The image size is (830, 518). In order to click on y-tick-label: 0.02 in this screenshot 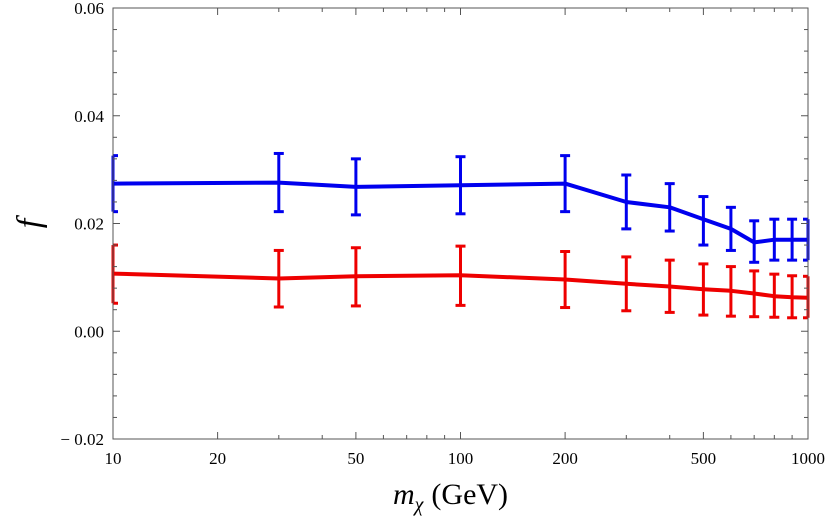, I will do `click(89, 224)`.